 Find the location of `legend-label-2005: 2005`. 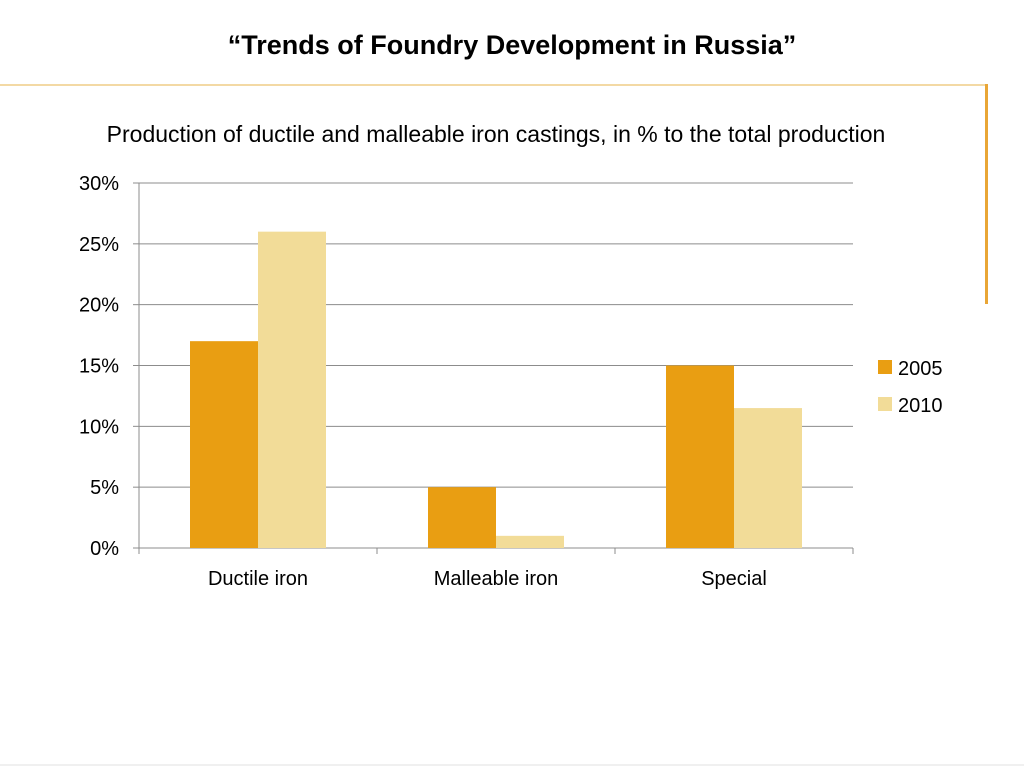

legend-label-2005: 2005 is located at coordinates (920, 369).